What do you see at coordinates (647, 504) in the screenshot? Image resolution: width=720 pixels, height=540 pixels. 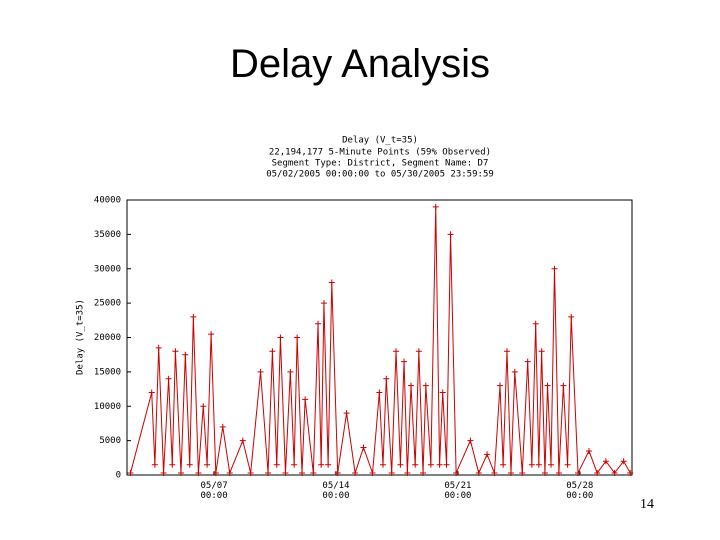 I see `page-number: 14` at bounding box center [647, 504].